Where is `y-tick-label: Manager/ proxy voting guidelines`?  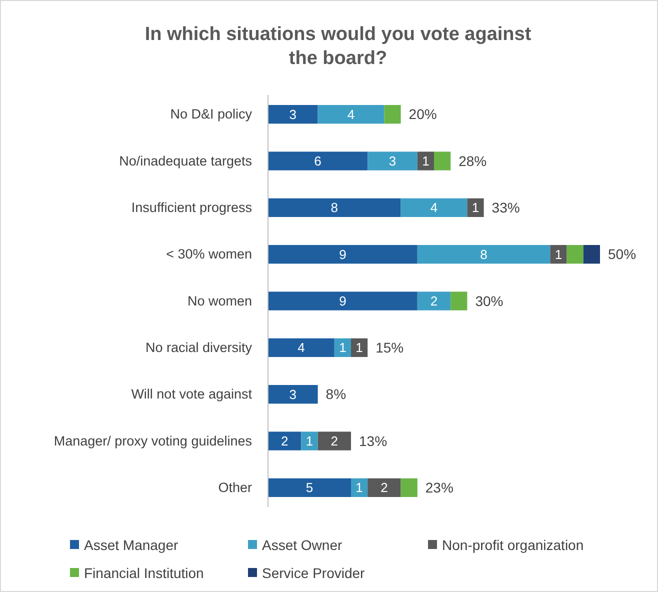
y-tick-label: Manager/ proxy voting guidelines is located at coordinates (153, 440).